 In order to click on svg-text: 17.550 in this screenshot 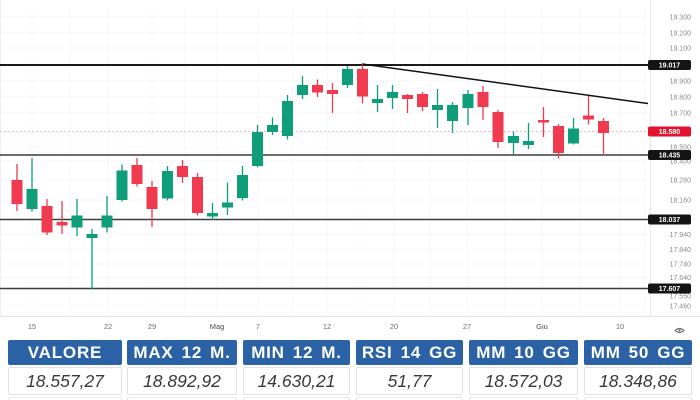, I will do `click(681, 297)`.